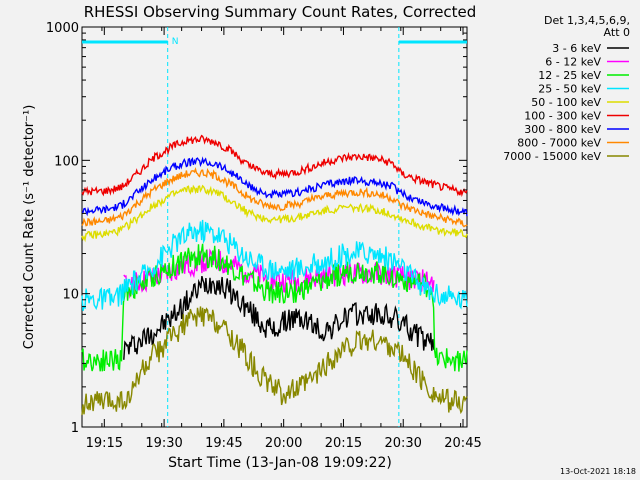 This screenshot has width=640, height=480. What do you see at coordinates (163, 443) in the screenshot?
I see `x-tick-label: 19:30` at bounding box center [163, 443].